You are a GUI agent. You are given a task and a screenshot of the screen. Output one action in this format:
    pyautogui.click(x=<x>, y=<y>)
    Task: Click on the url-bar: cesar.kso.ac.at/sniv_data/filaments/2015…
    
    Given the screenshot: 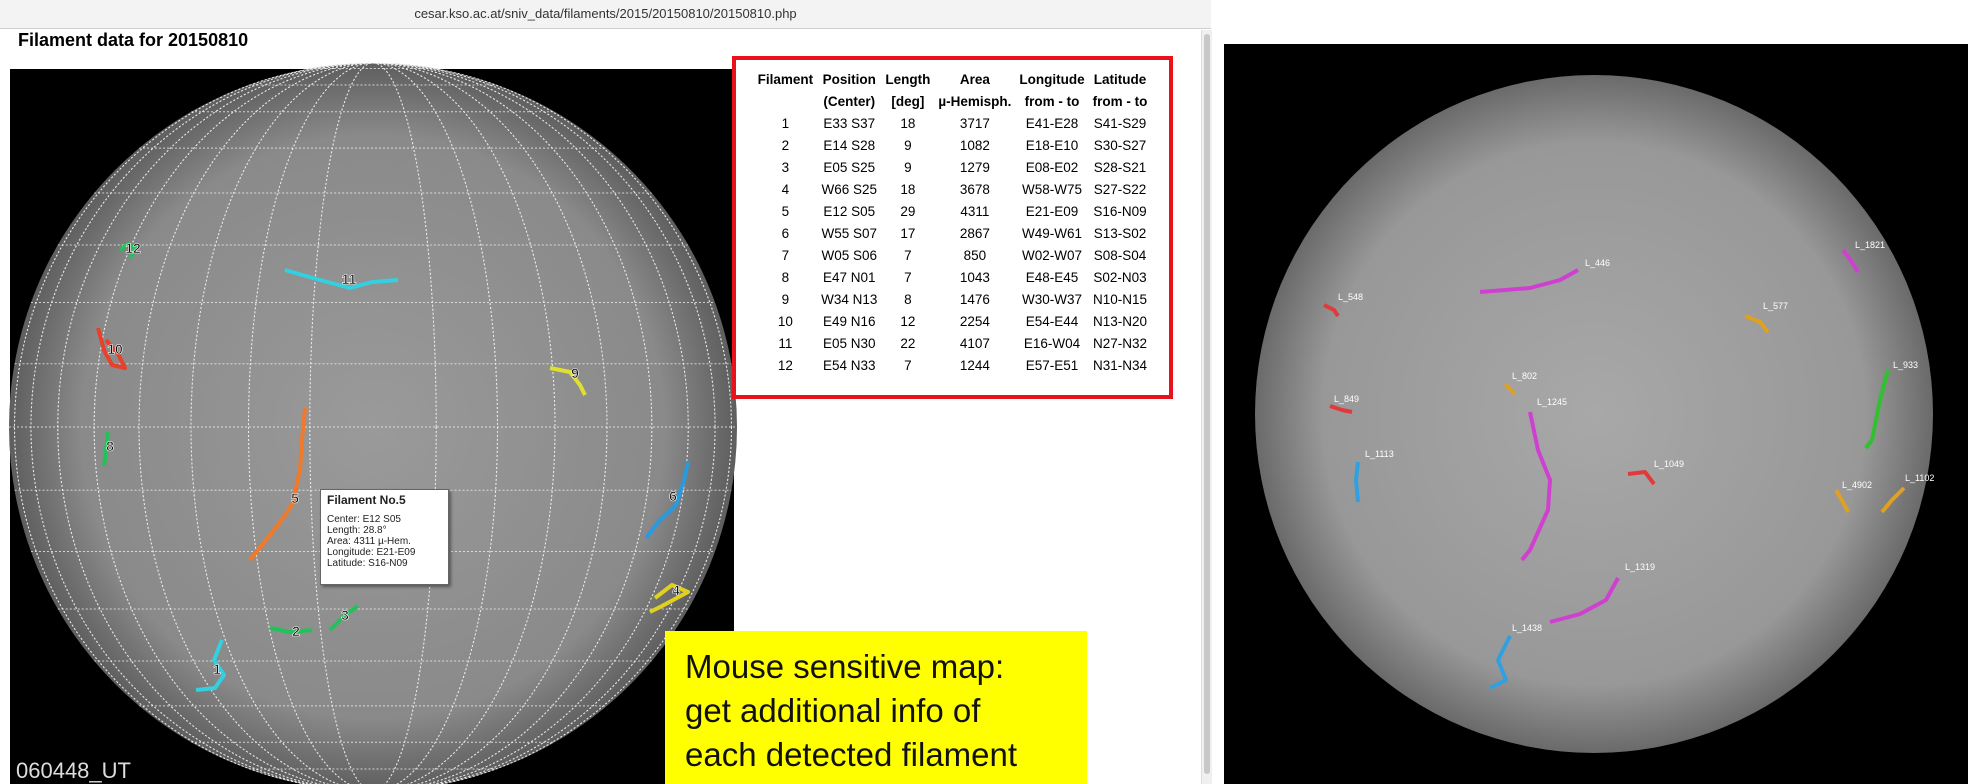 What is the action you would take?
    pyautogui.click(x=605, y=14)
    